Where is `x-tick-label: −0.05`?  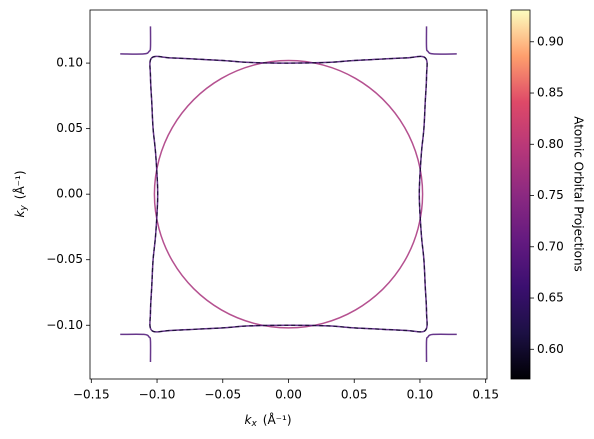
x-tick-label: −0.05 is located at coordinates (222, 395).